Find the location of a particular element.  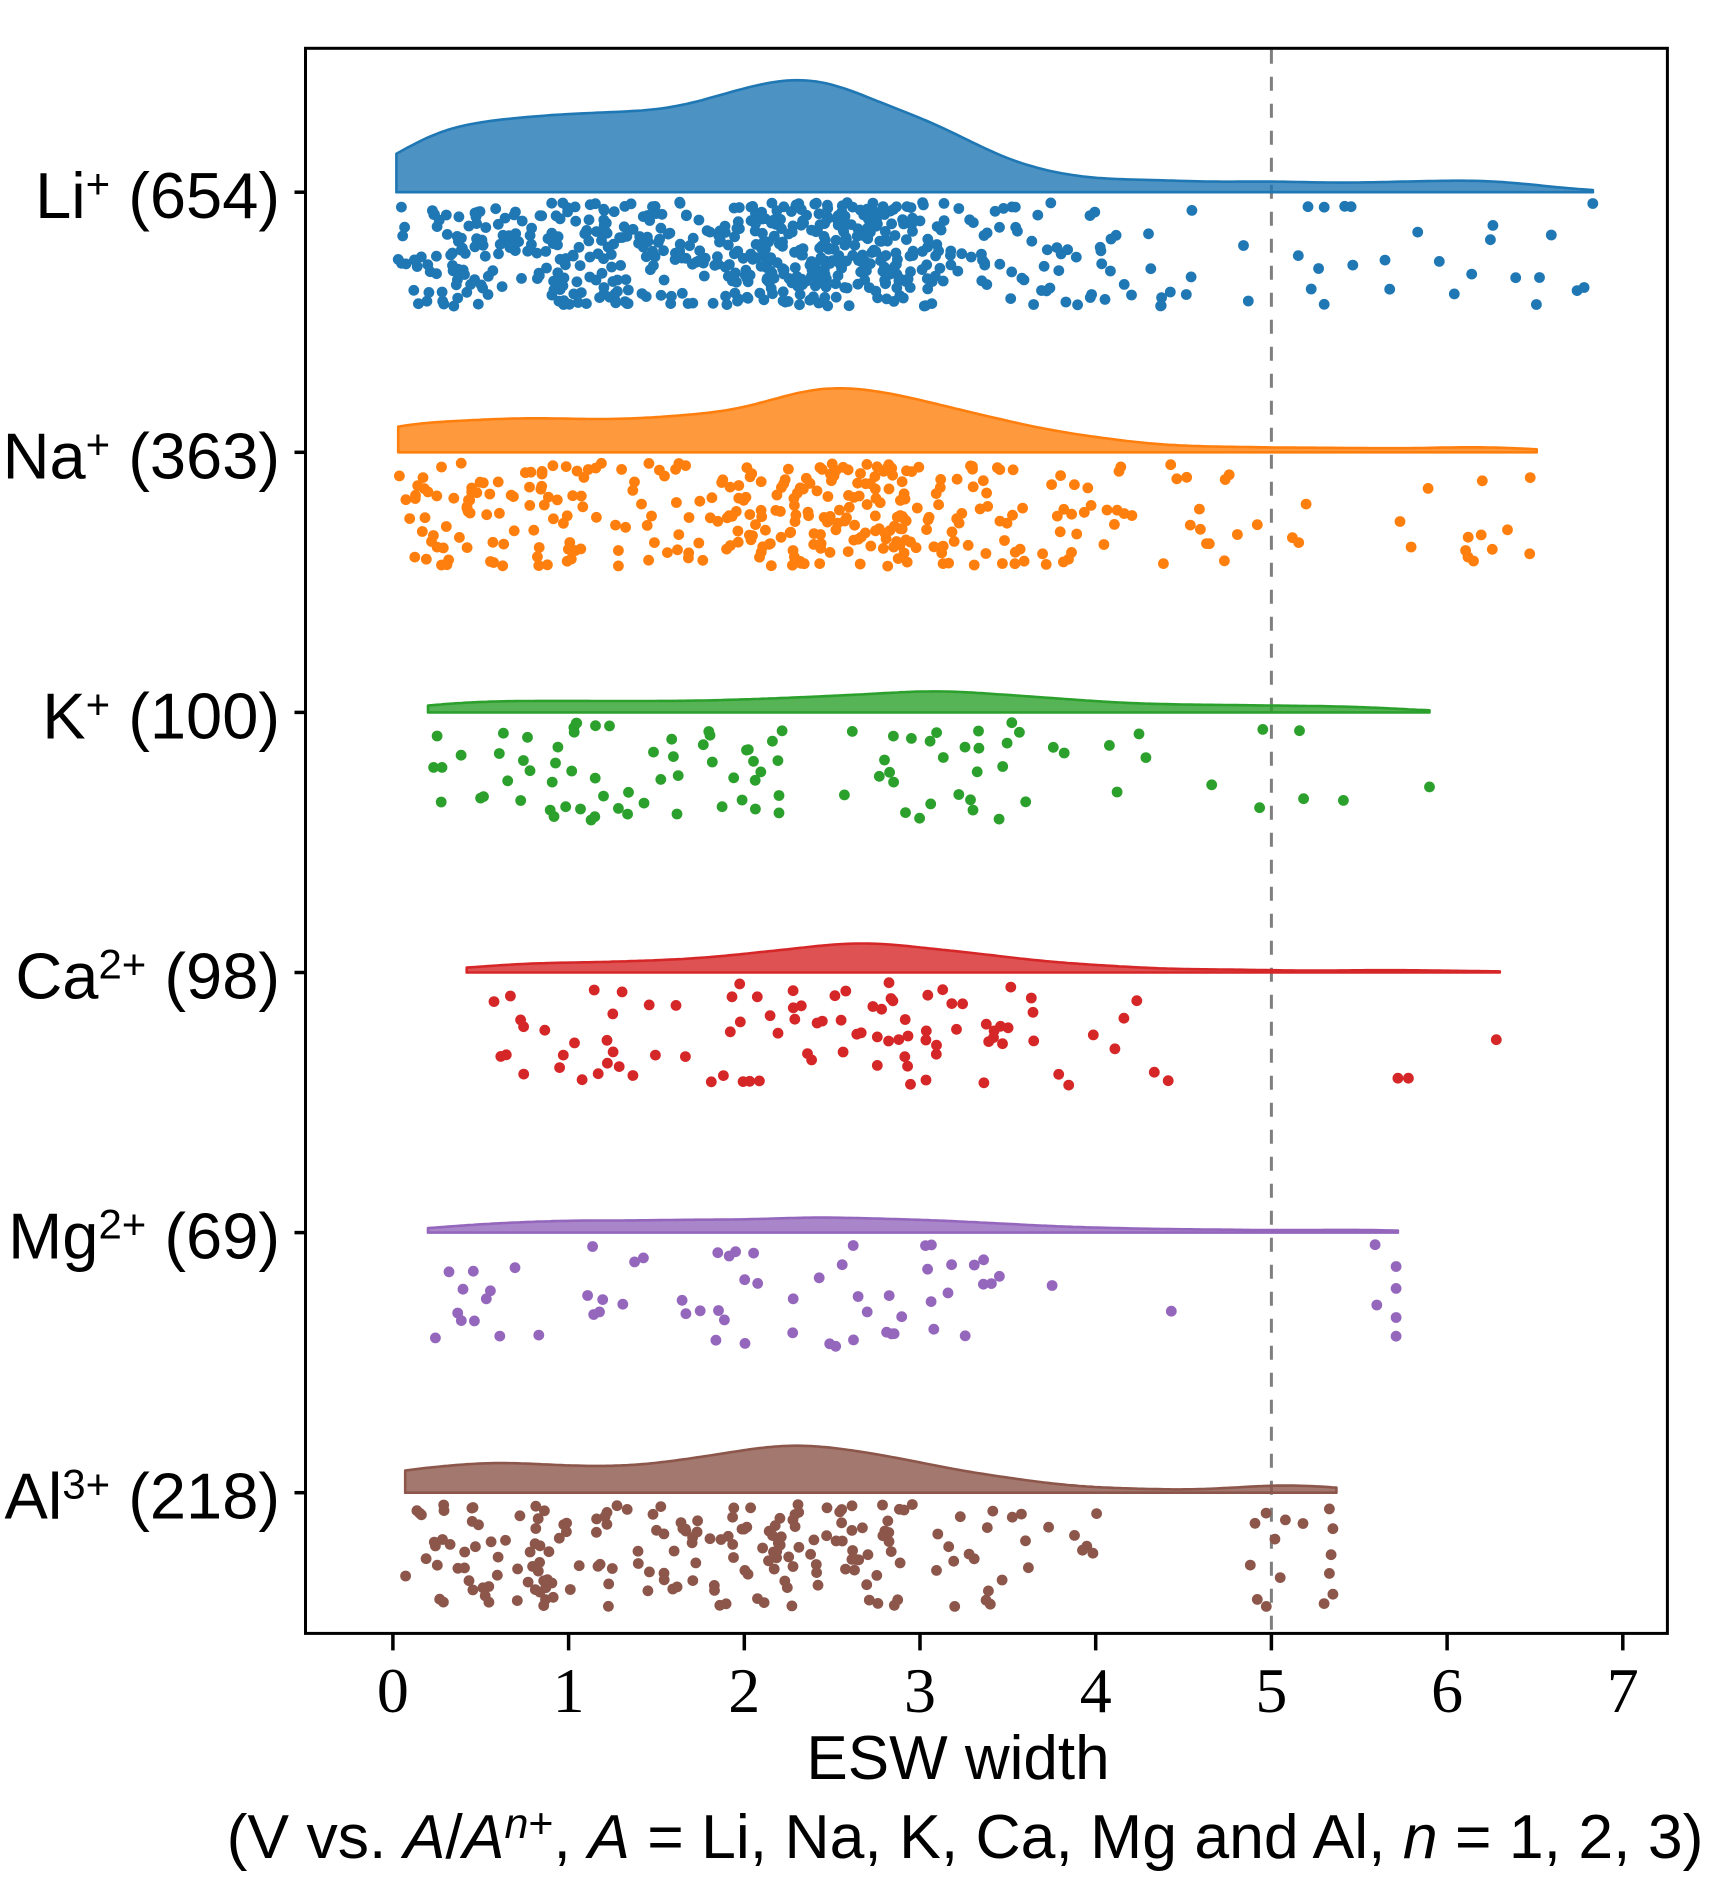

svg-text: 4 is located at coordinates (1096, 1690).